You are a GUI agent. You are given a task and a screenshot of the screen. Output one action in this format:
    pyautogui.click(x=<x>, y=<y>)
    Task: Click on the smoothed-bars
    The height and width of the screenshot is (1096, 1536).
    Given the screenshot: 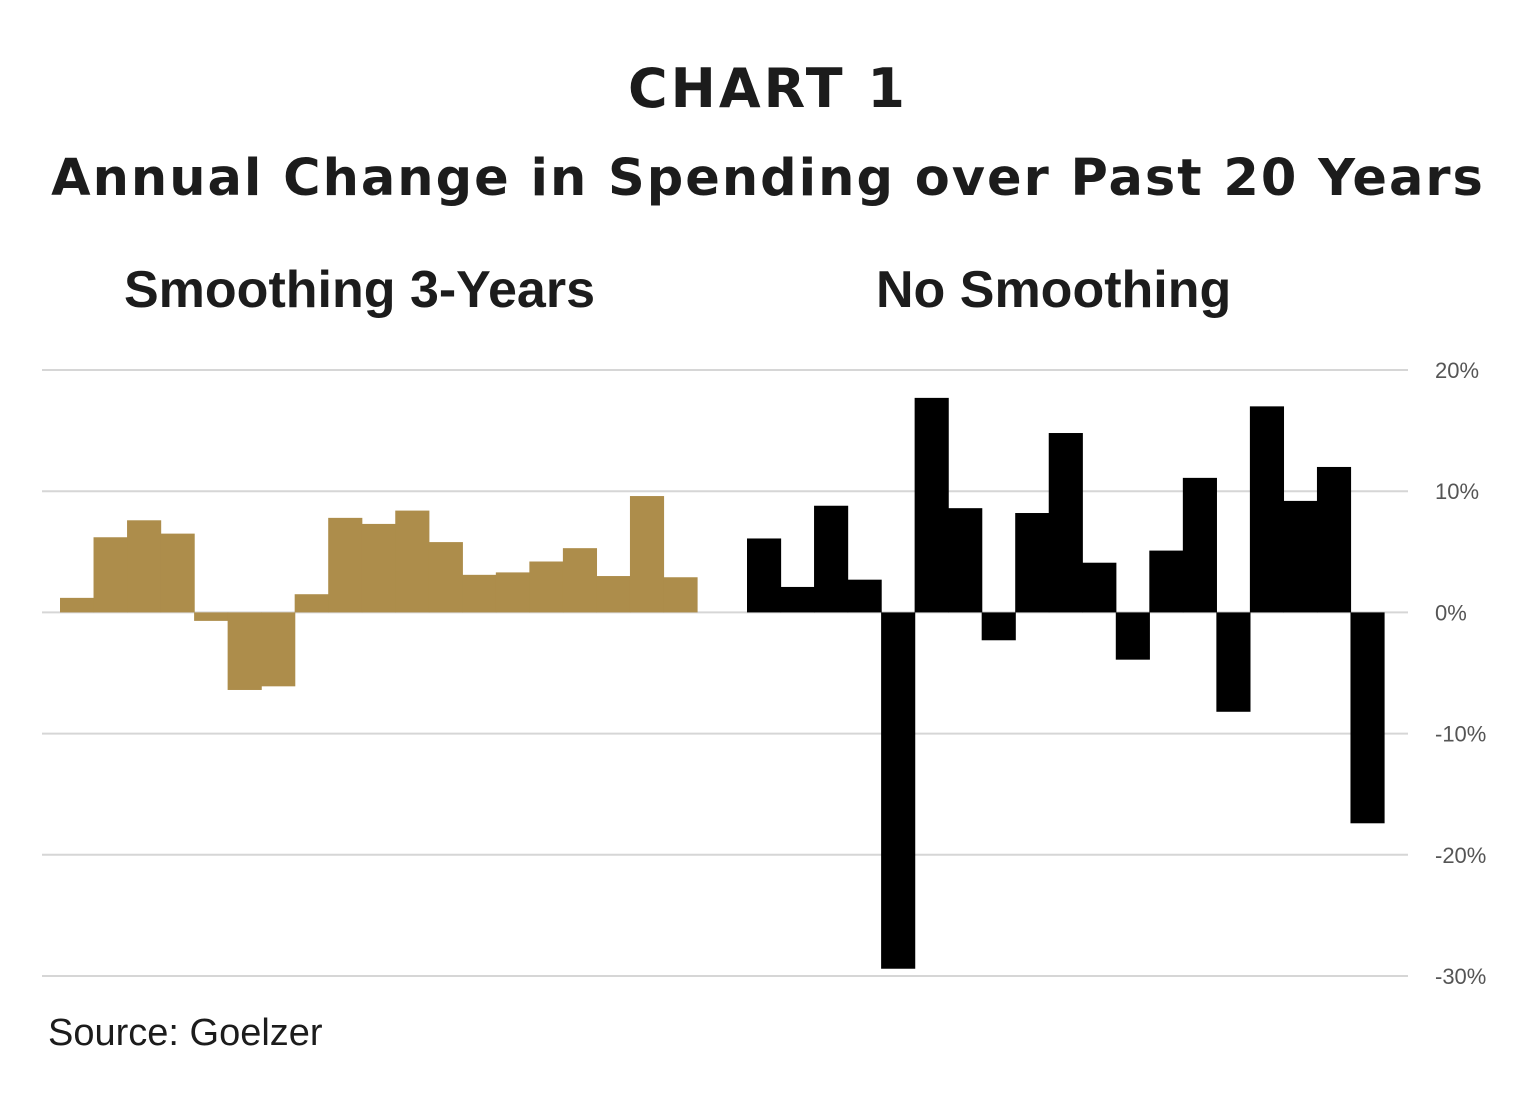 What is the action you would take?
    pyautogui.click(x=379, y=593)
    